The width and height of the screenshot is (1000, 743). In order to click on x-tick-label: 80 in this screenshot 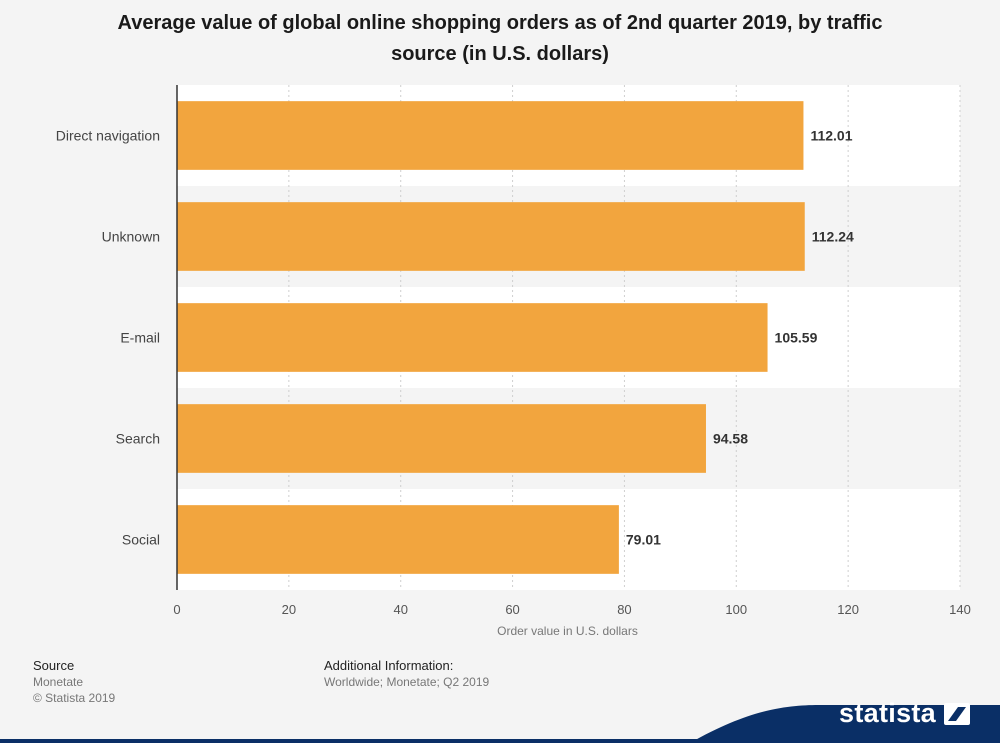, I will do `click(624, 609)`.